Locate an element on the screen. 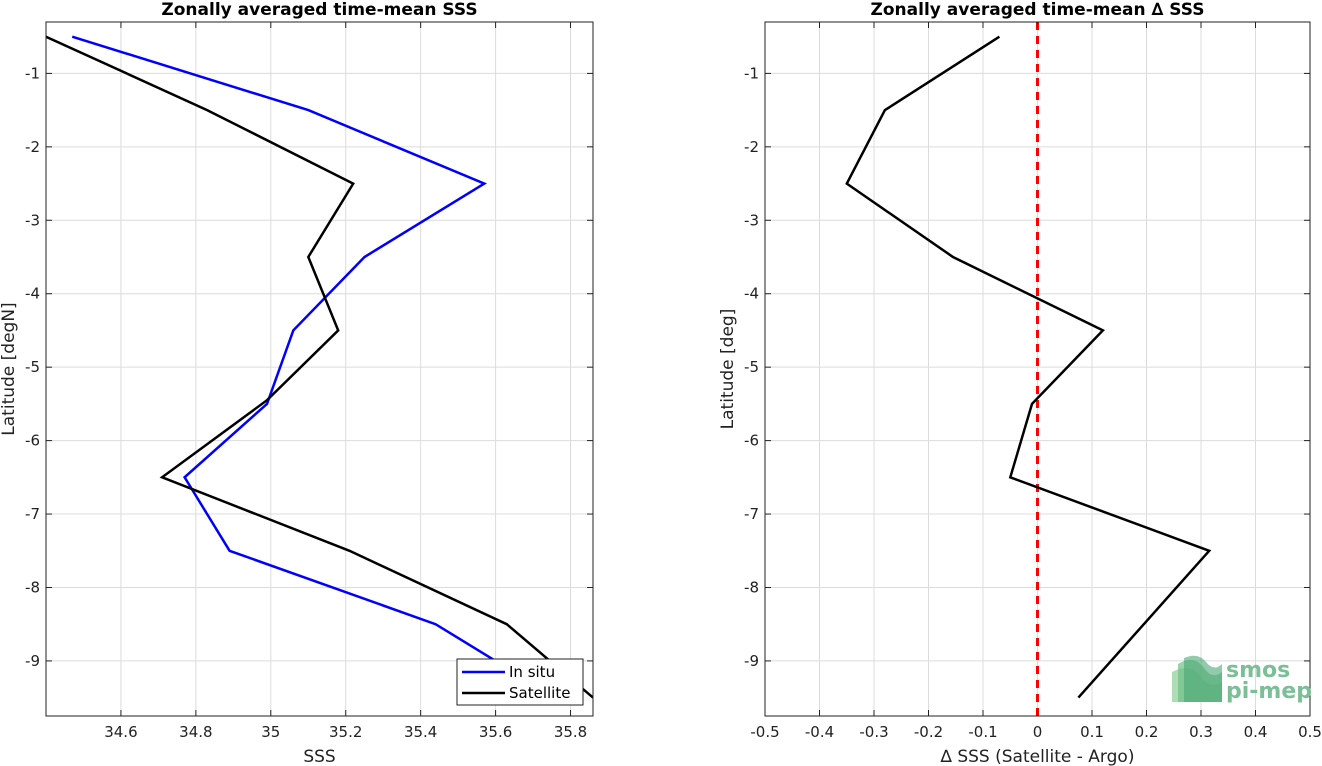  x-tick-label: 0.4 is located at coordinates (1256, 732).